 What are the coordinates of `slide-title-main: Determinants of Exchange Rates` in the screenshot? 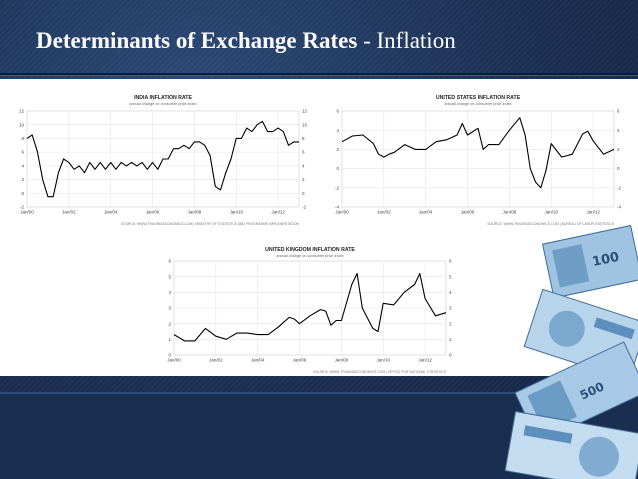 It's located at (197, 40).